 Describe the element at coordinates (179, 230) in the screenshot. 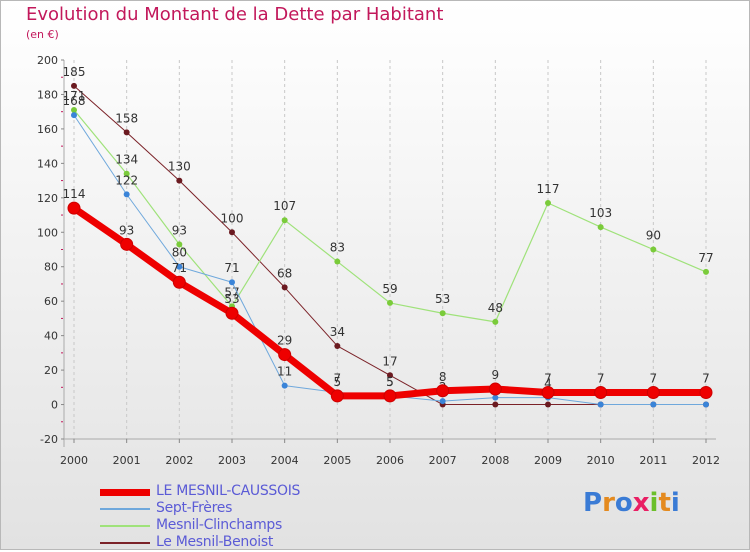

I see `data-label-mesnil-clinchamps: 93` at that location.